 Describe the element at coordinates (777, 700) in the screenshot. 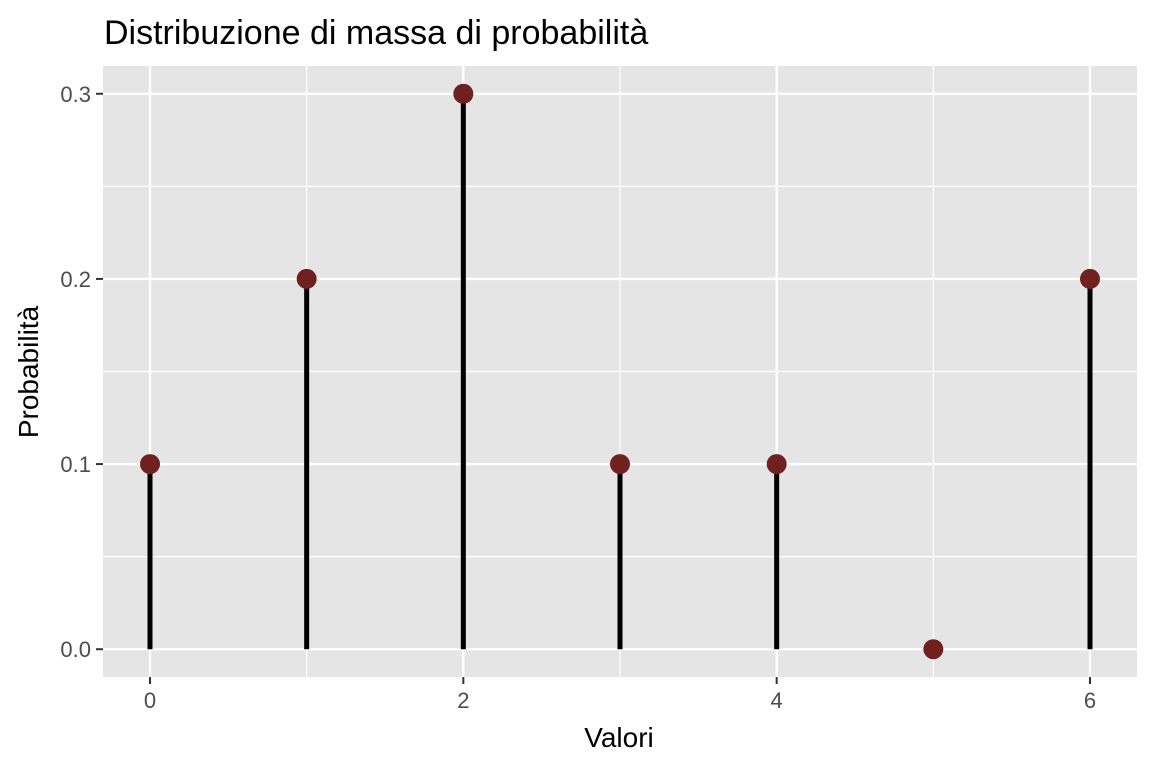

I see `x-tick-label: 4` at that location.